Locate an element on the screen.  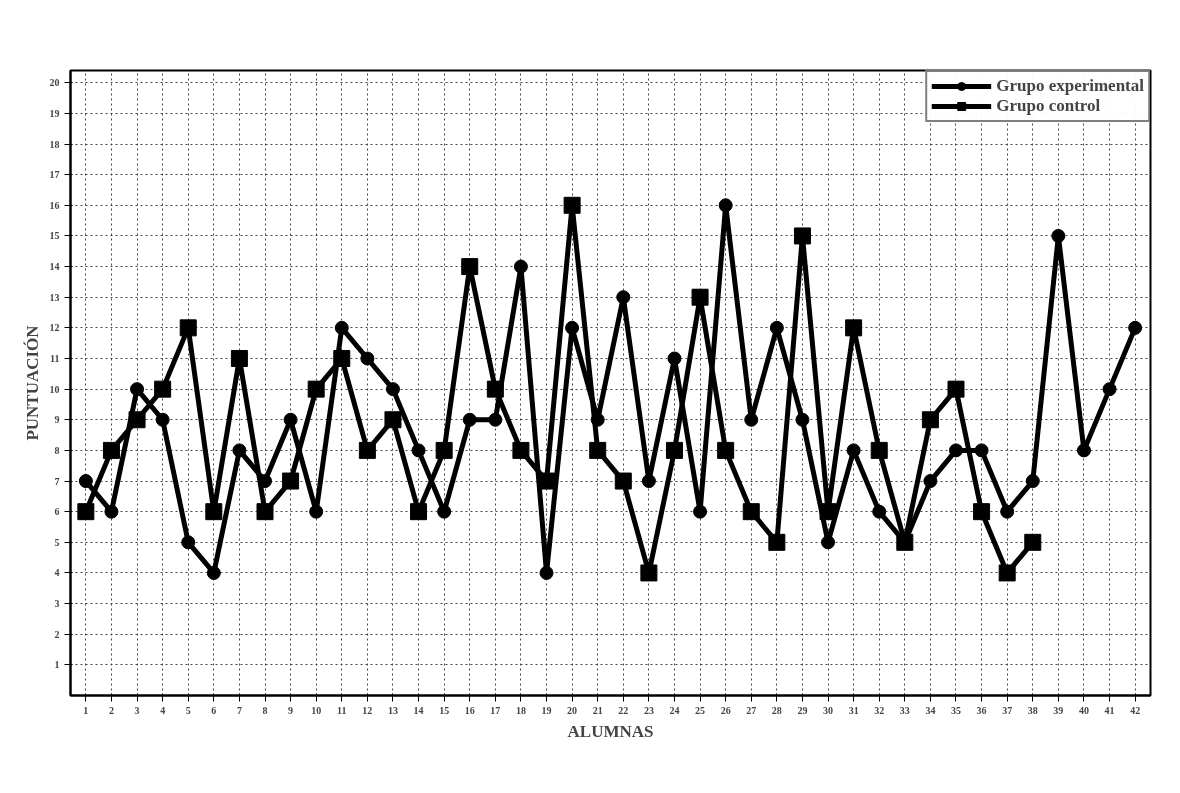
x-tick-label: 38 is located at coordinates (1032, 710).